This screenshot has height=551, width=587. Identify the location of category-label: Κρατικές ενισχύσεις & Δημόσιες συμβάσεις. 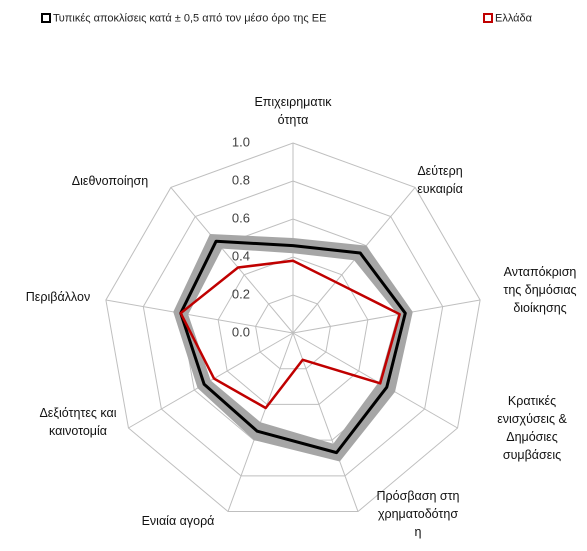
(532, 428).